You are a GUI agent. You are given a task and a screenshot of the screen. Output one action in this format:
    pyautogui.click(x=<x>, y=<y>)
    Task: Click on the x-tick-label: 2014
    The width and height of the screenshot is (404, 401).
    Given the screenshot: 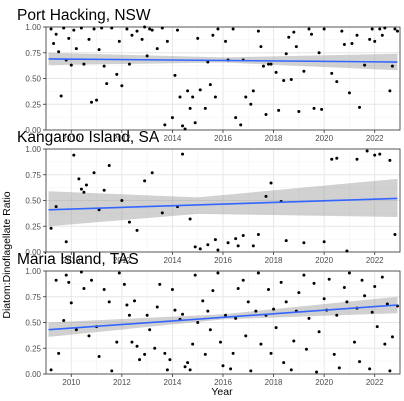 What is the action you would take?
    pyautogui.click(x=173, y=138)
    